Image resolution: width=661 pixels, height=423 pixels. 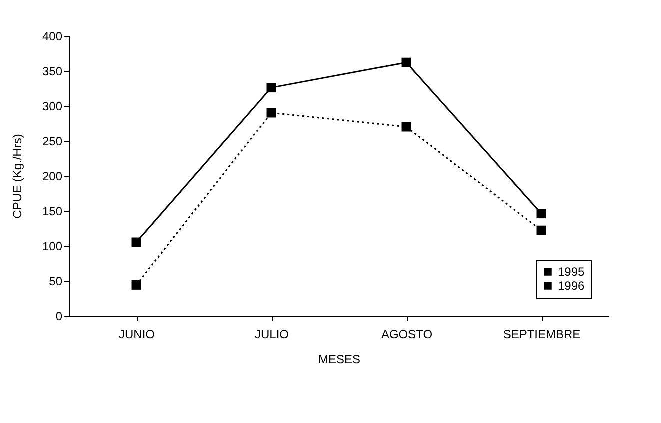 What do you see at coordinates (52, 71) in the screenshot?
I see `y-tick-label: 350` at bounding box center [52, 71].